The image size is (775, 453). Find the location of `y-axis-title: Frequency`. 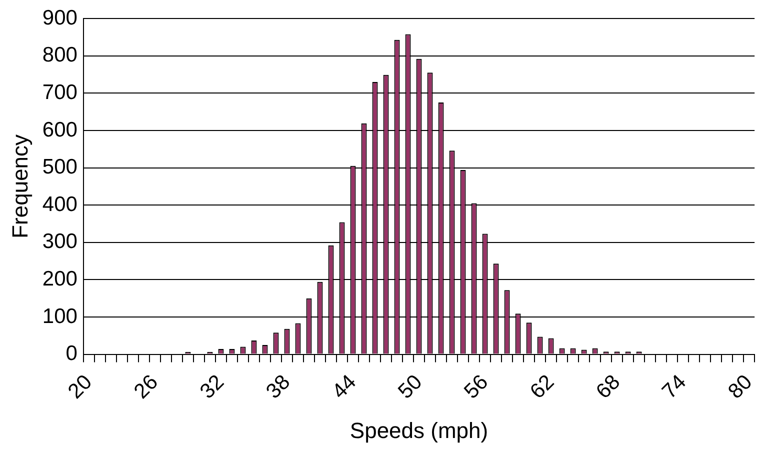

y-axis-title: Frequency is located at coordinates (19, 186).